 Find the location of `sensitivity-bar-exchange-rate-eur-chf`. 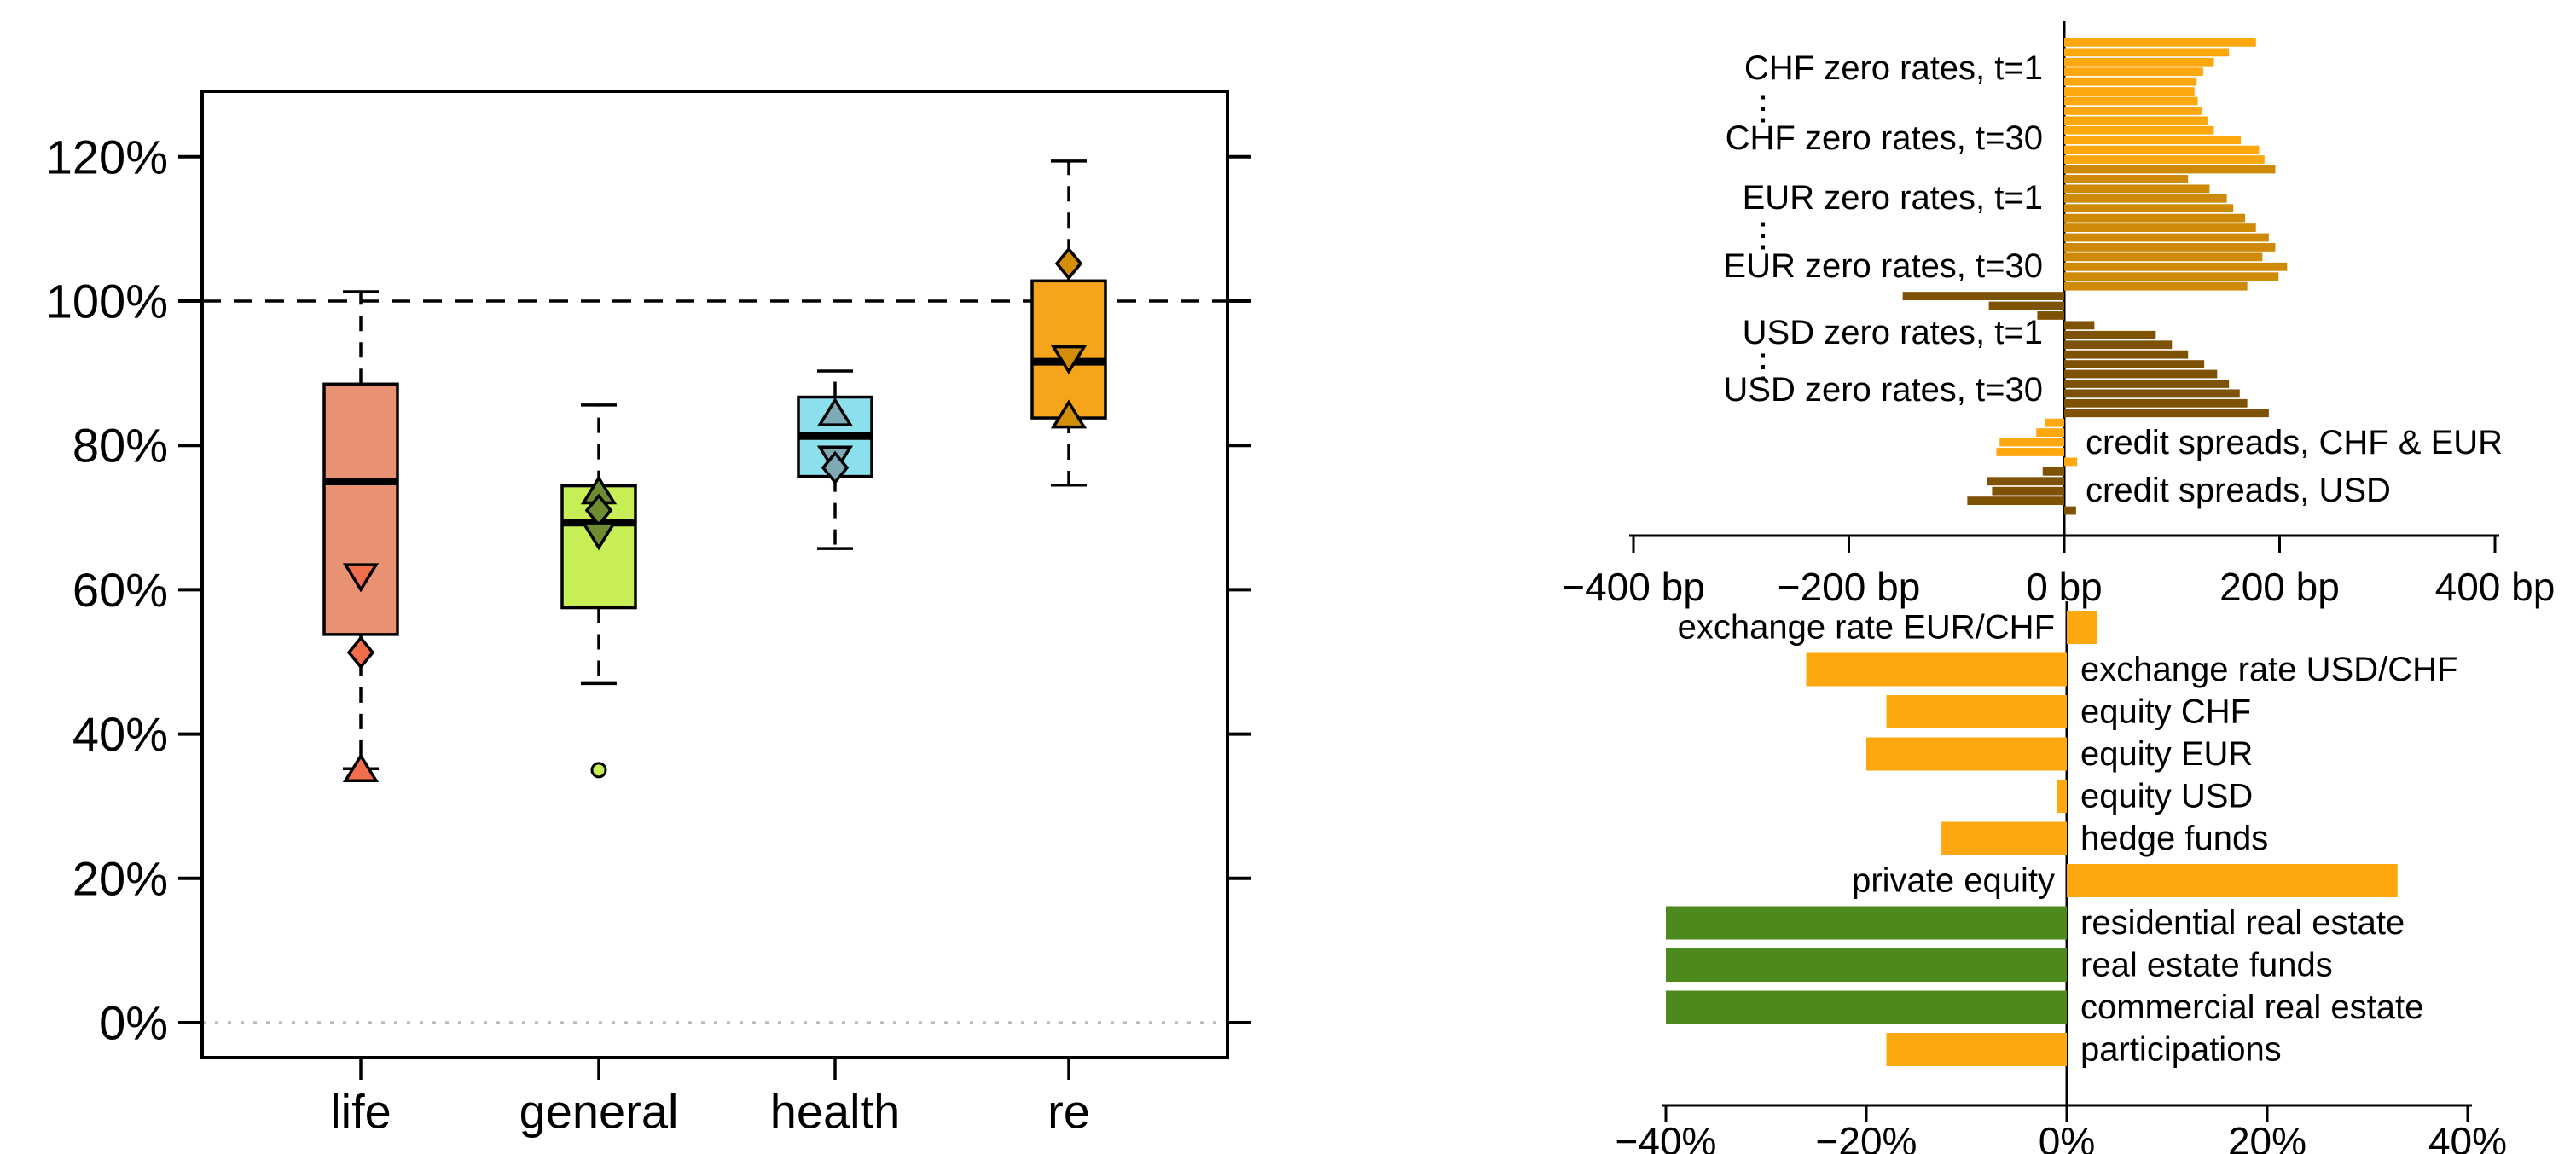

sensitivity-bar-exchange-rate-eur-chf is located at coordinates (2082, 627).